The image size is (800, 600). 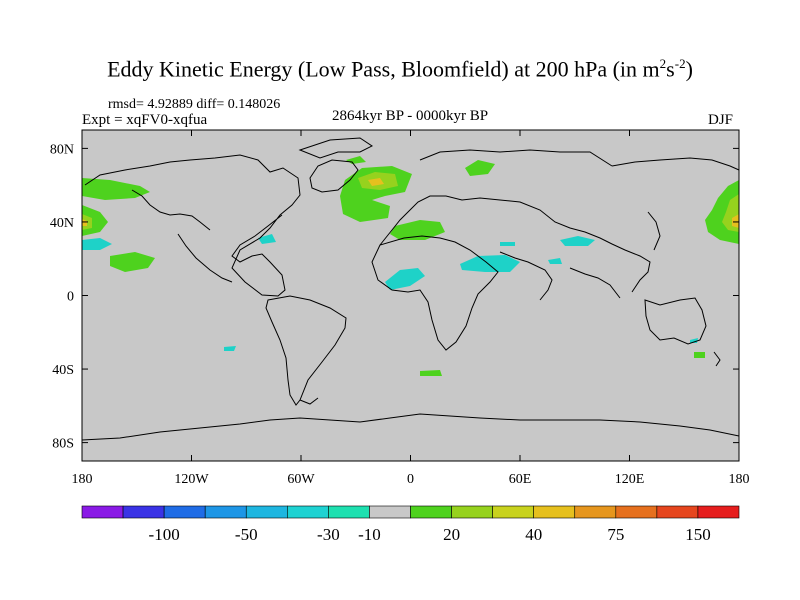 I want to click on y-tick-label: 80N, so click(x=62, y=149).